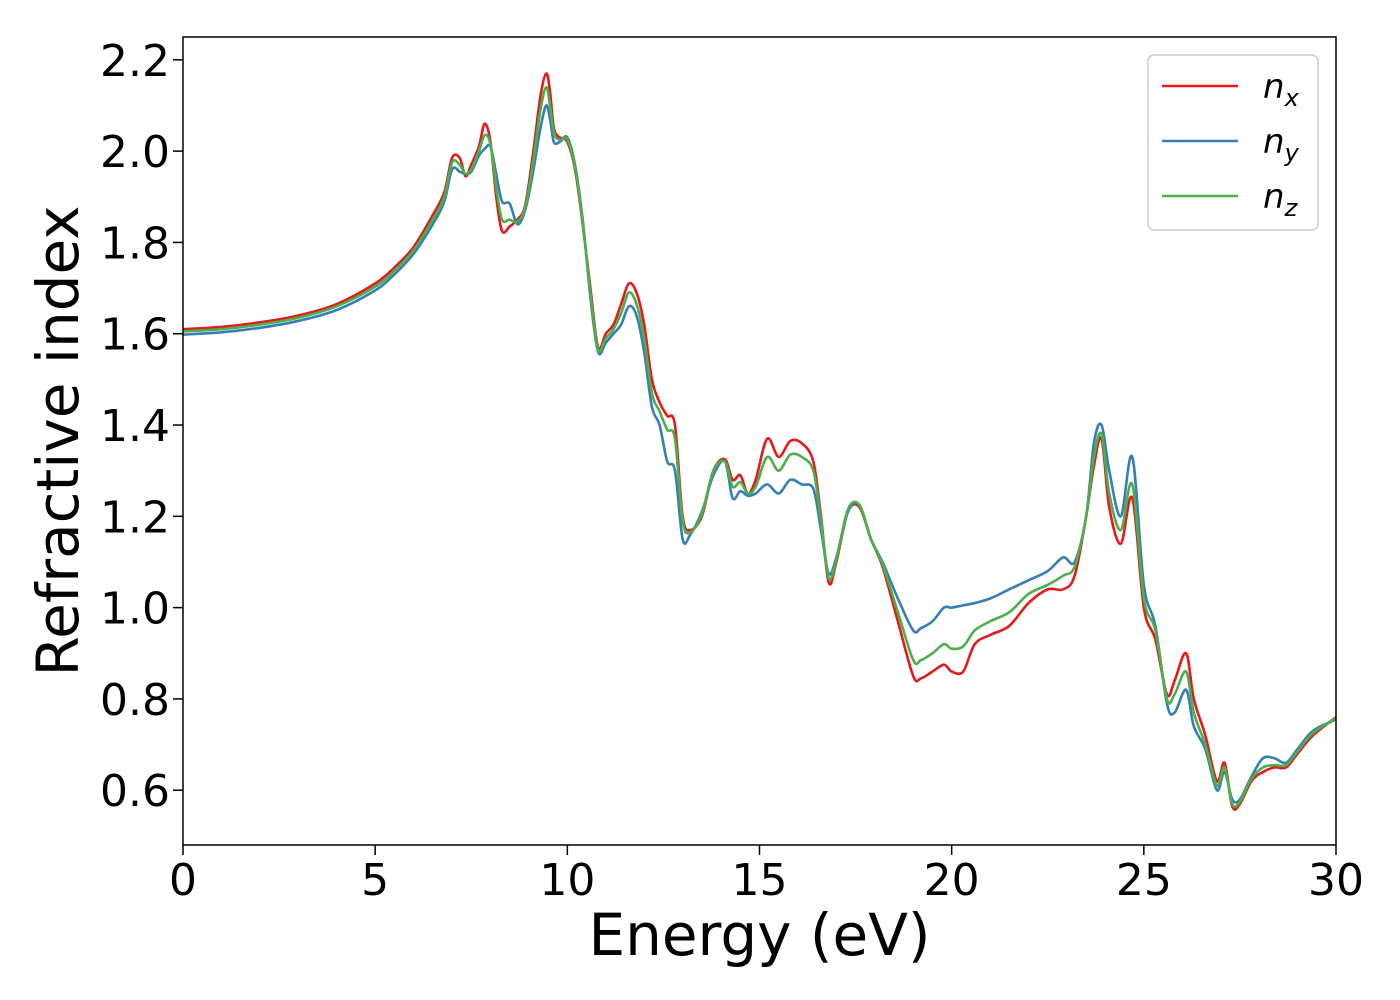 The image size is (1400, 1000). I want to click on x-tick-label: 25, so click(1144, 880).